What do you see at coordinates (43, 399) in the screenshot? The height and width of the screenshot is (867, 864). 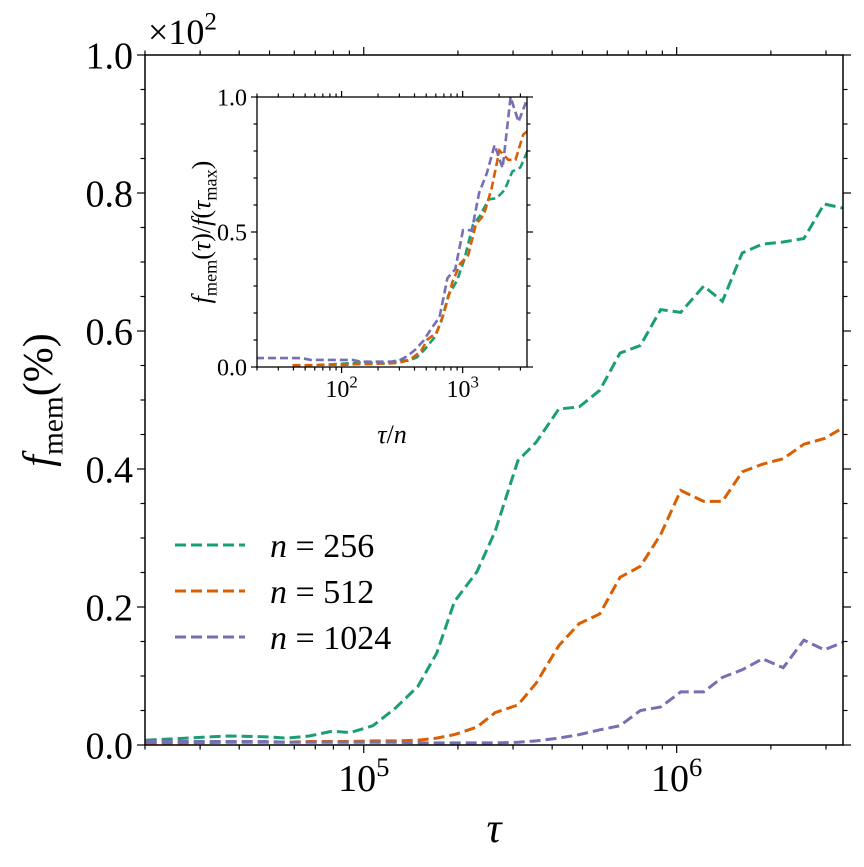 I see `y-axis-label: fmem​(%)` at bounding box center [43, 399].